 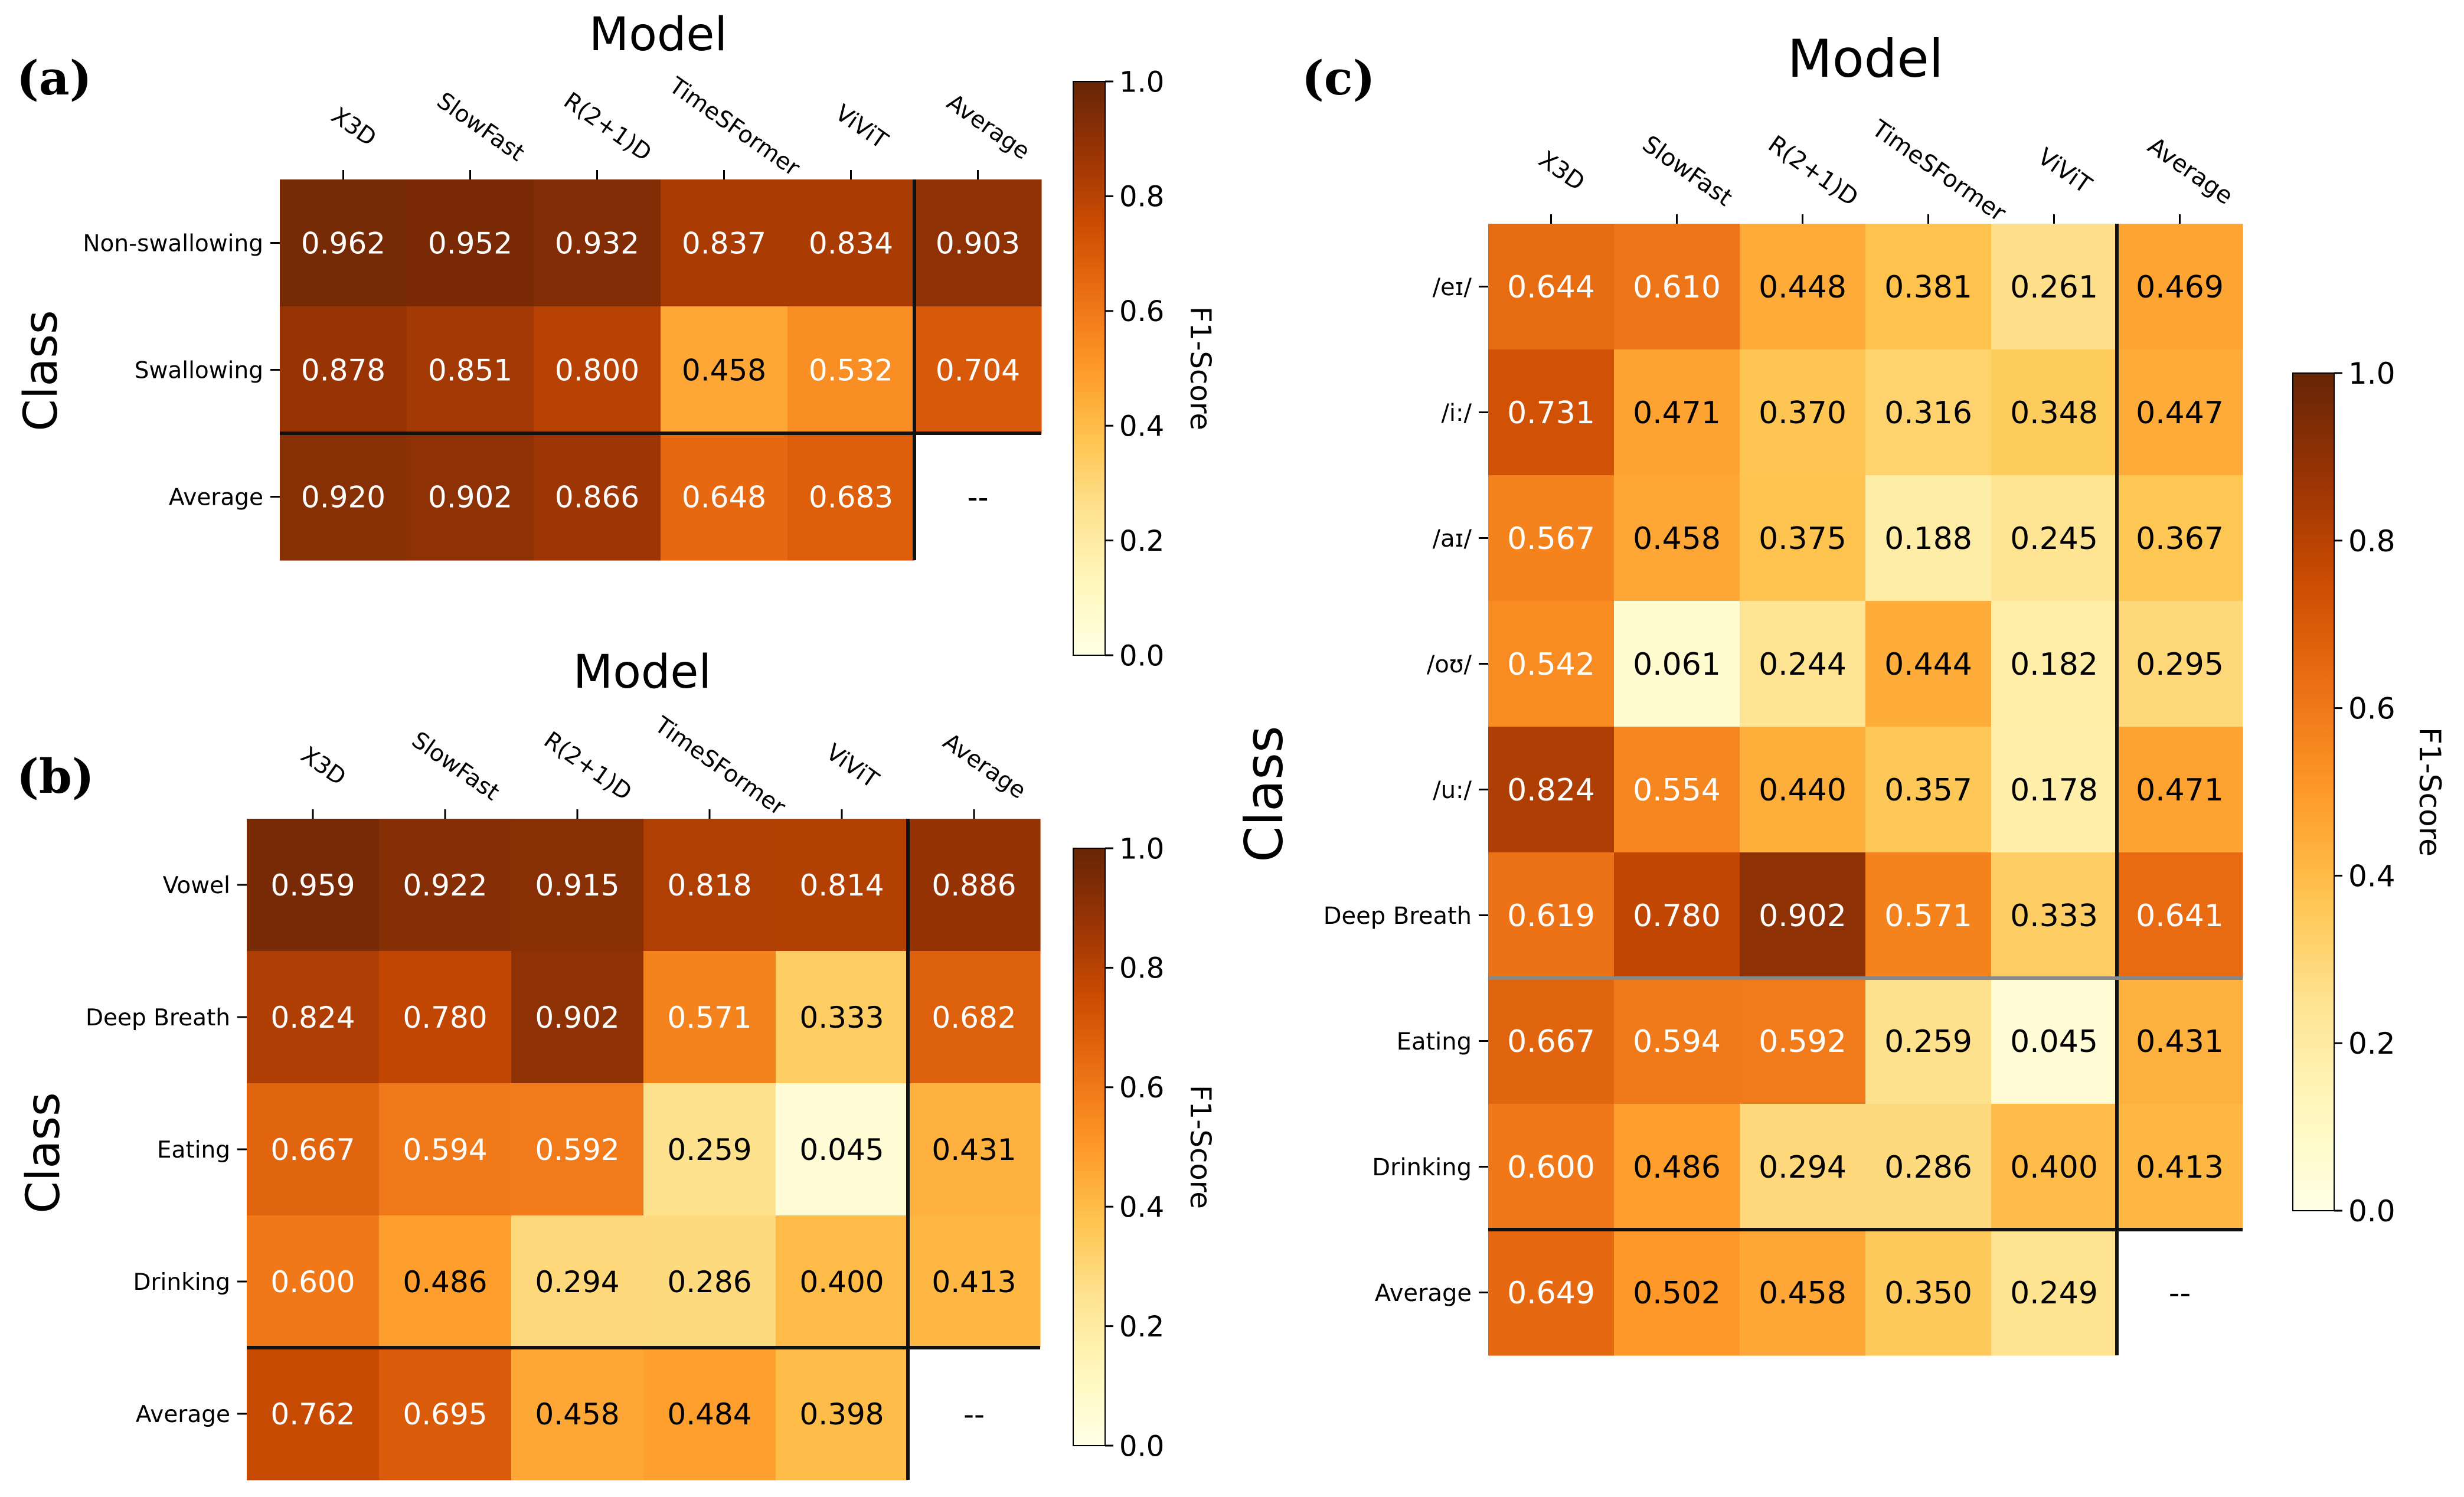 I want to click on colorbar-tick-label: 0.6, so click(x=2372, y=709).